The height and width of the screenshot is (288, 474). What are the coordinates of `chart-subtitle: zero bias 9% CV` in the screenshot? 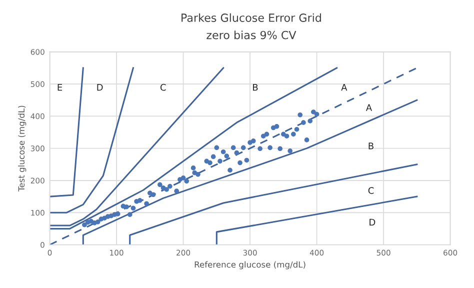 It's located at (251, 35).